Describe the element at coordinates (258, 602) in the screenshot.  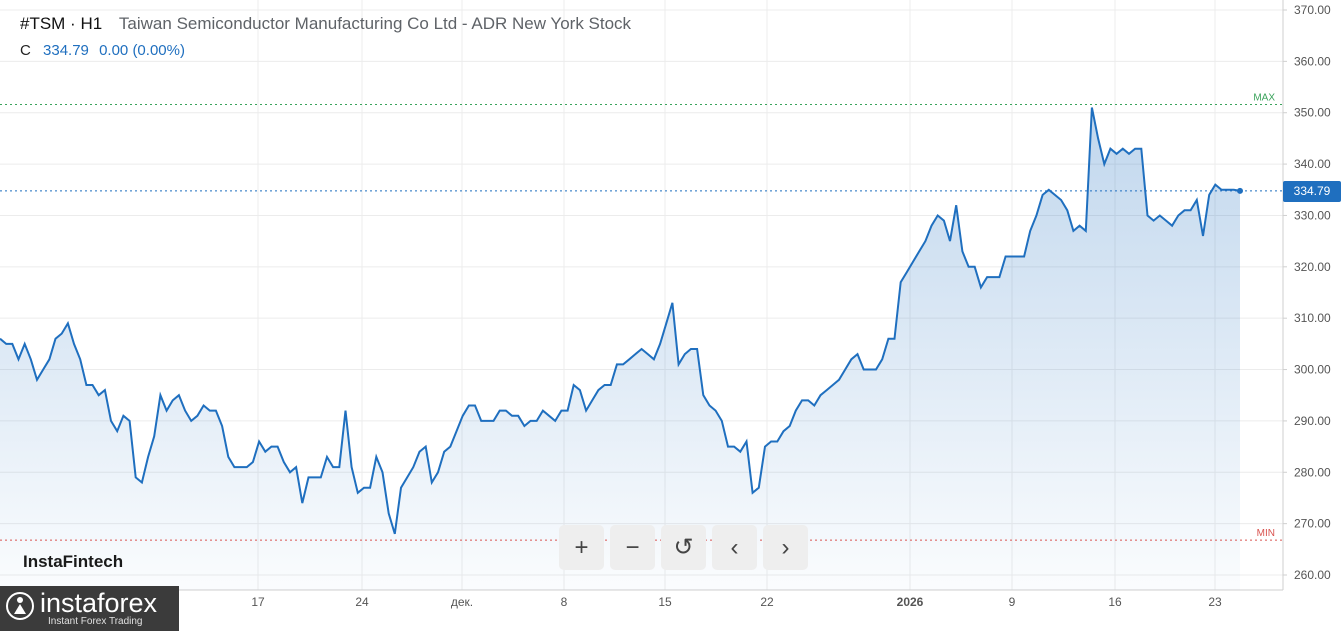
I see `x-tick-label: 17` at that location.